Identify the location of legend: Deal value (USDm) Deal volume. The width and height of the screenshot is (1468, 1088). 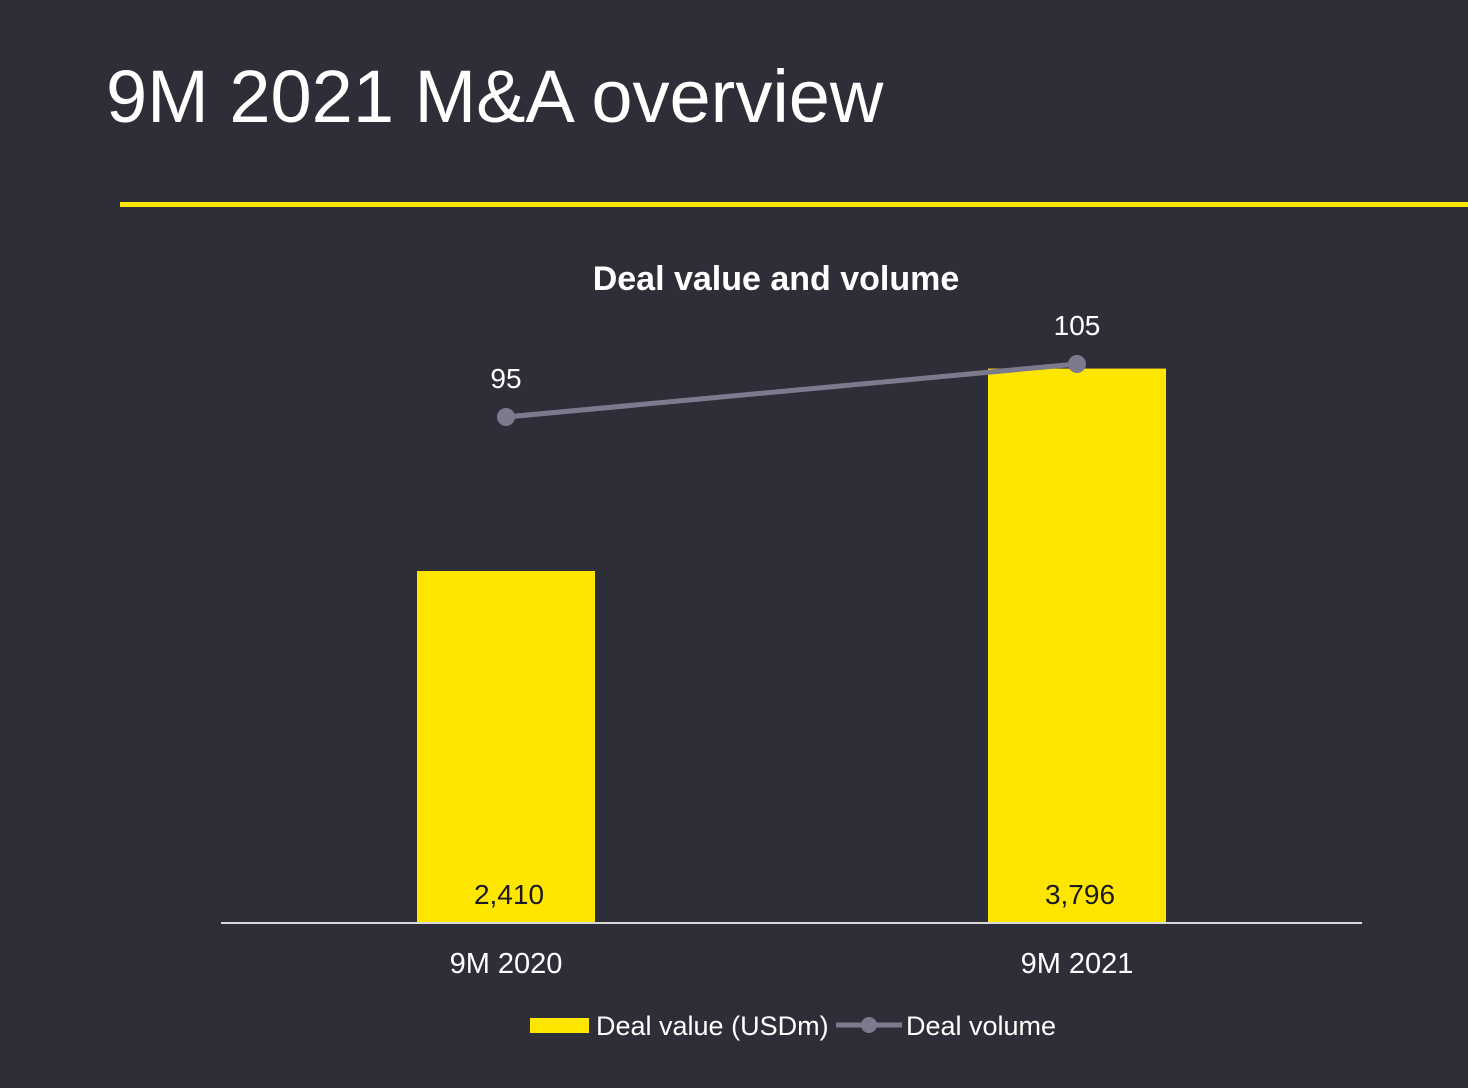
(793, 1026).